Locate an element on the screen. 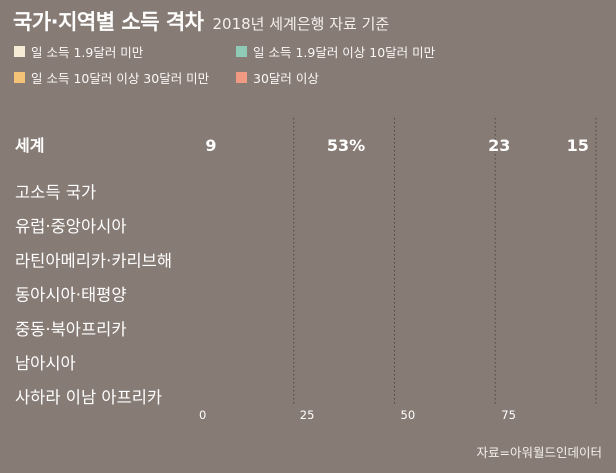  data-label: 23 is located at coordinates (499, 145).